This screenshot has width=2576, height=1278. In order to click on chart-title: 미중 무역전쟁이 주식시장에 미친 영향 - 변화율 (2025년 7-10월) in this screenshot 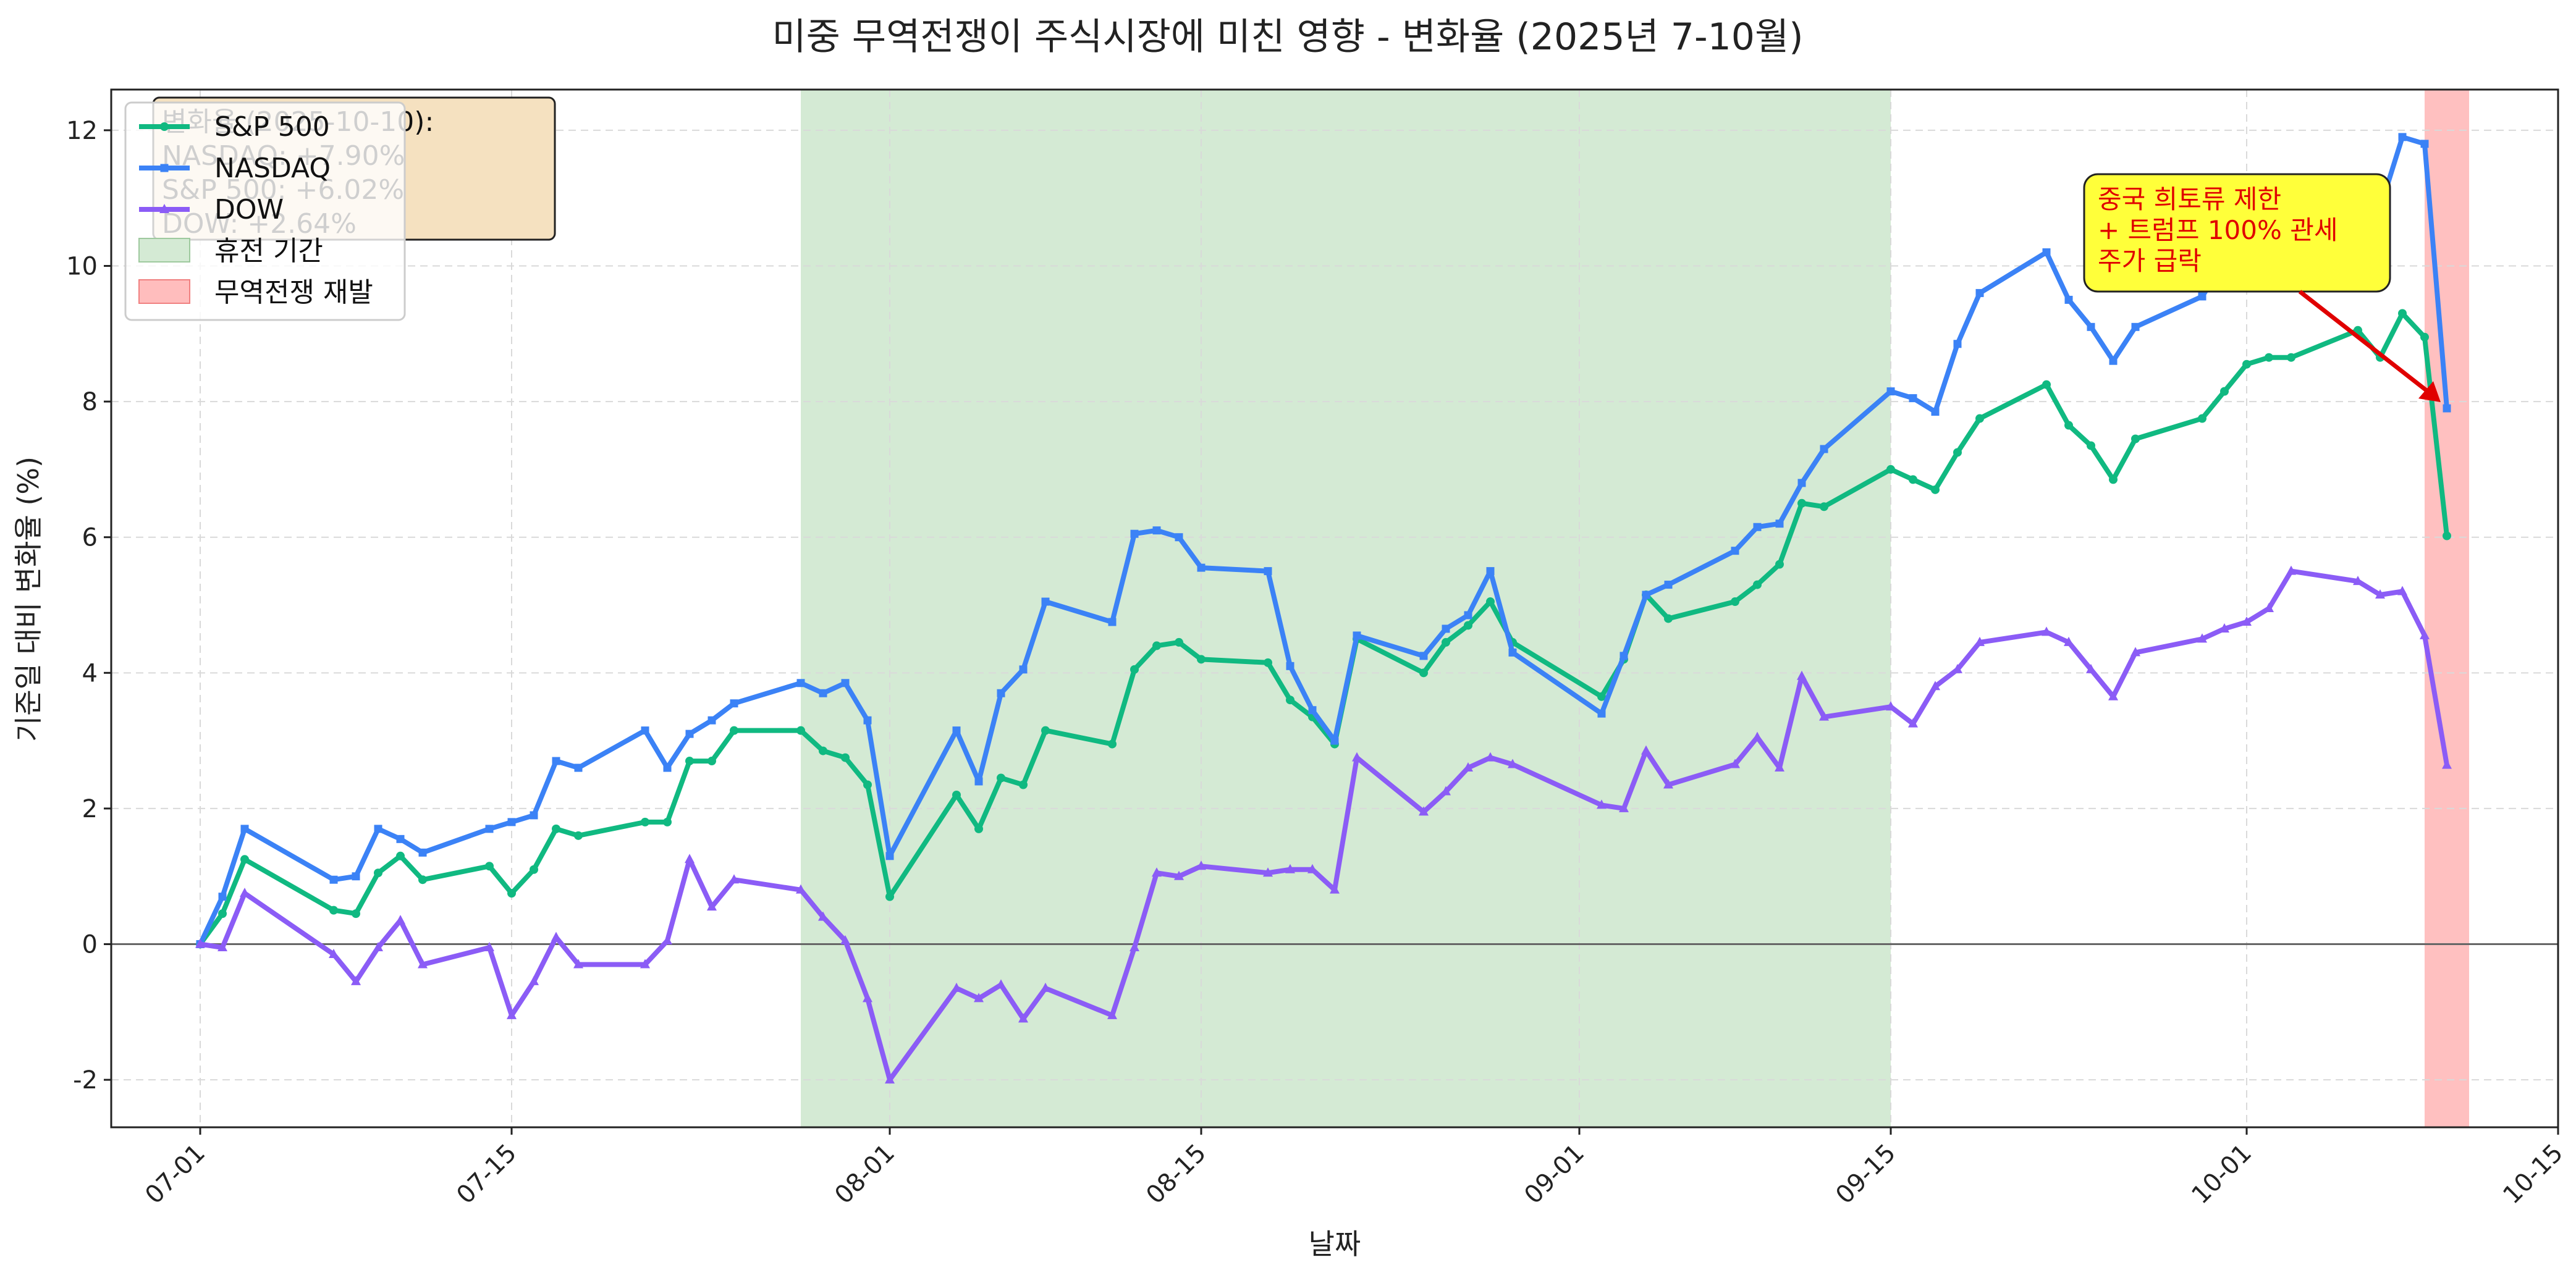, I will do `click(1287, 37)`.